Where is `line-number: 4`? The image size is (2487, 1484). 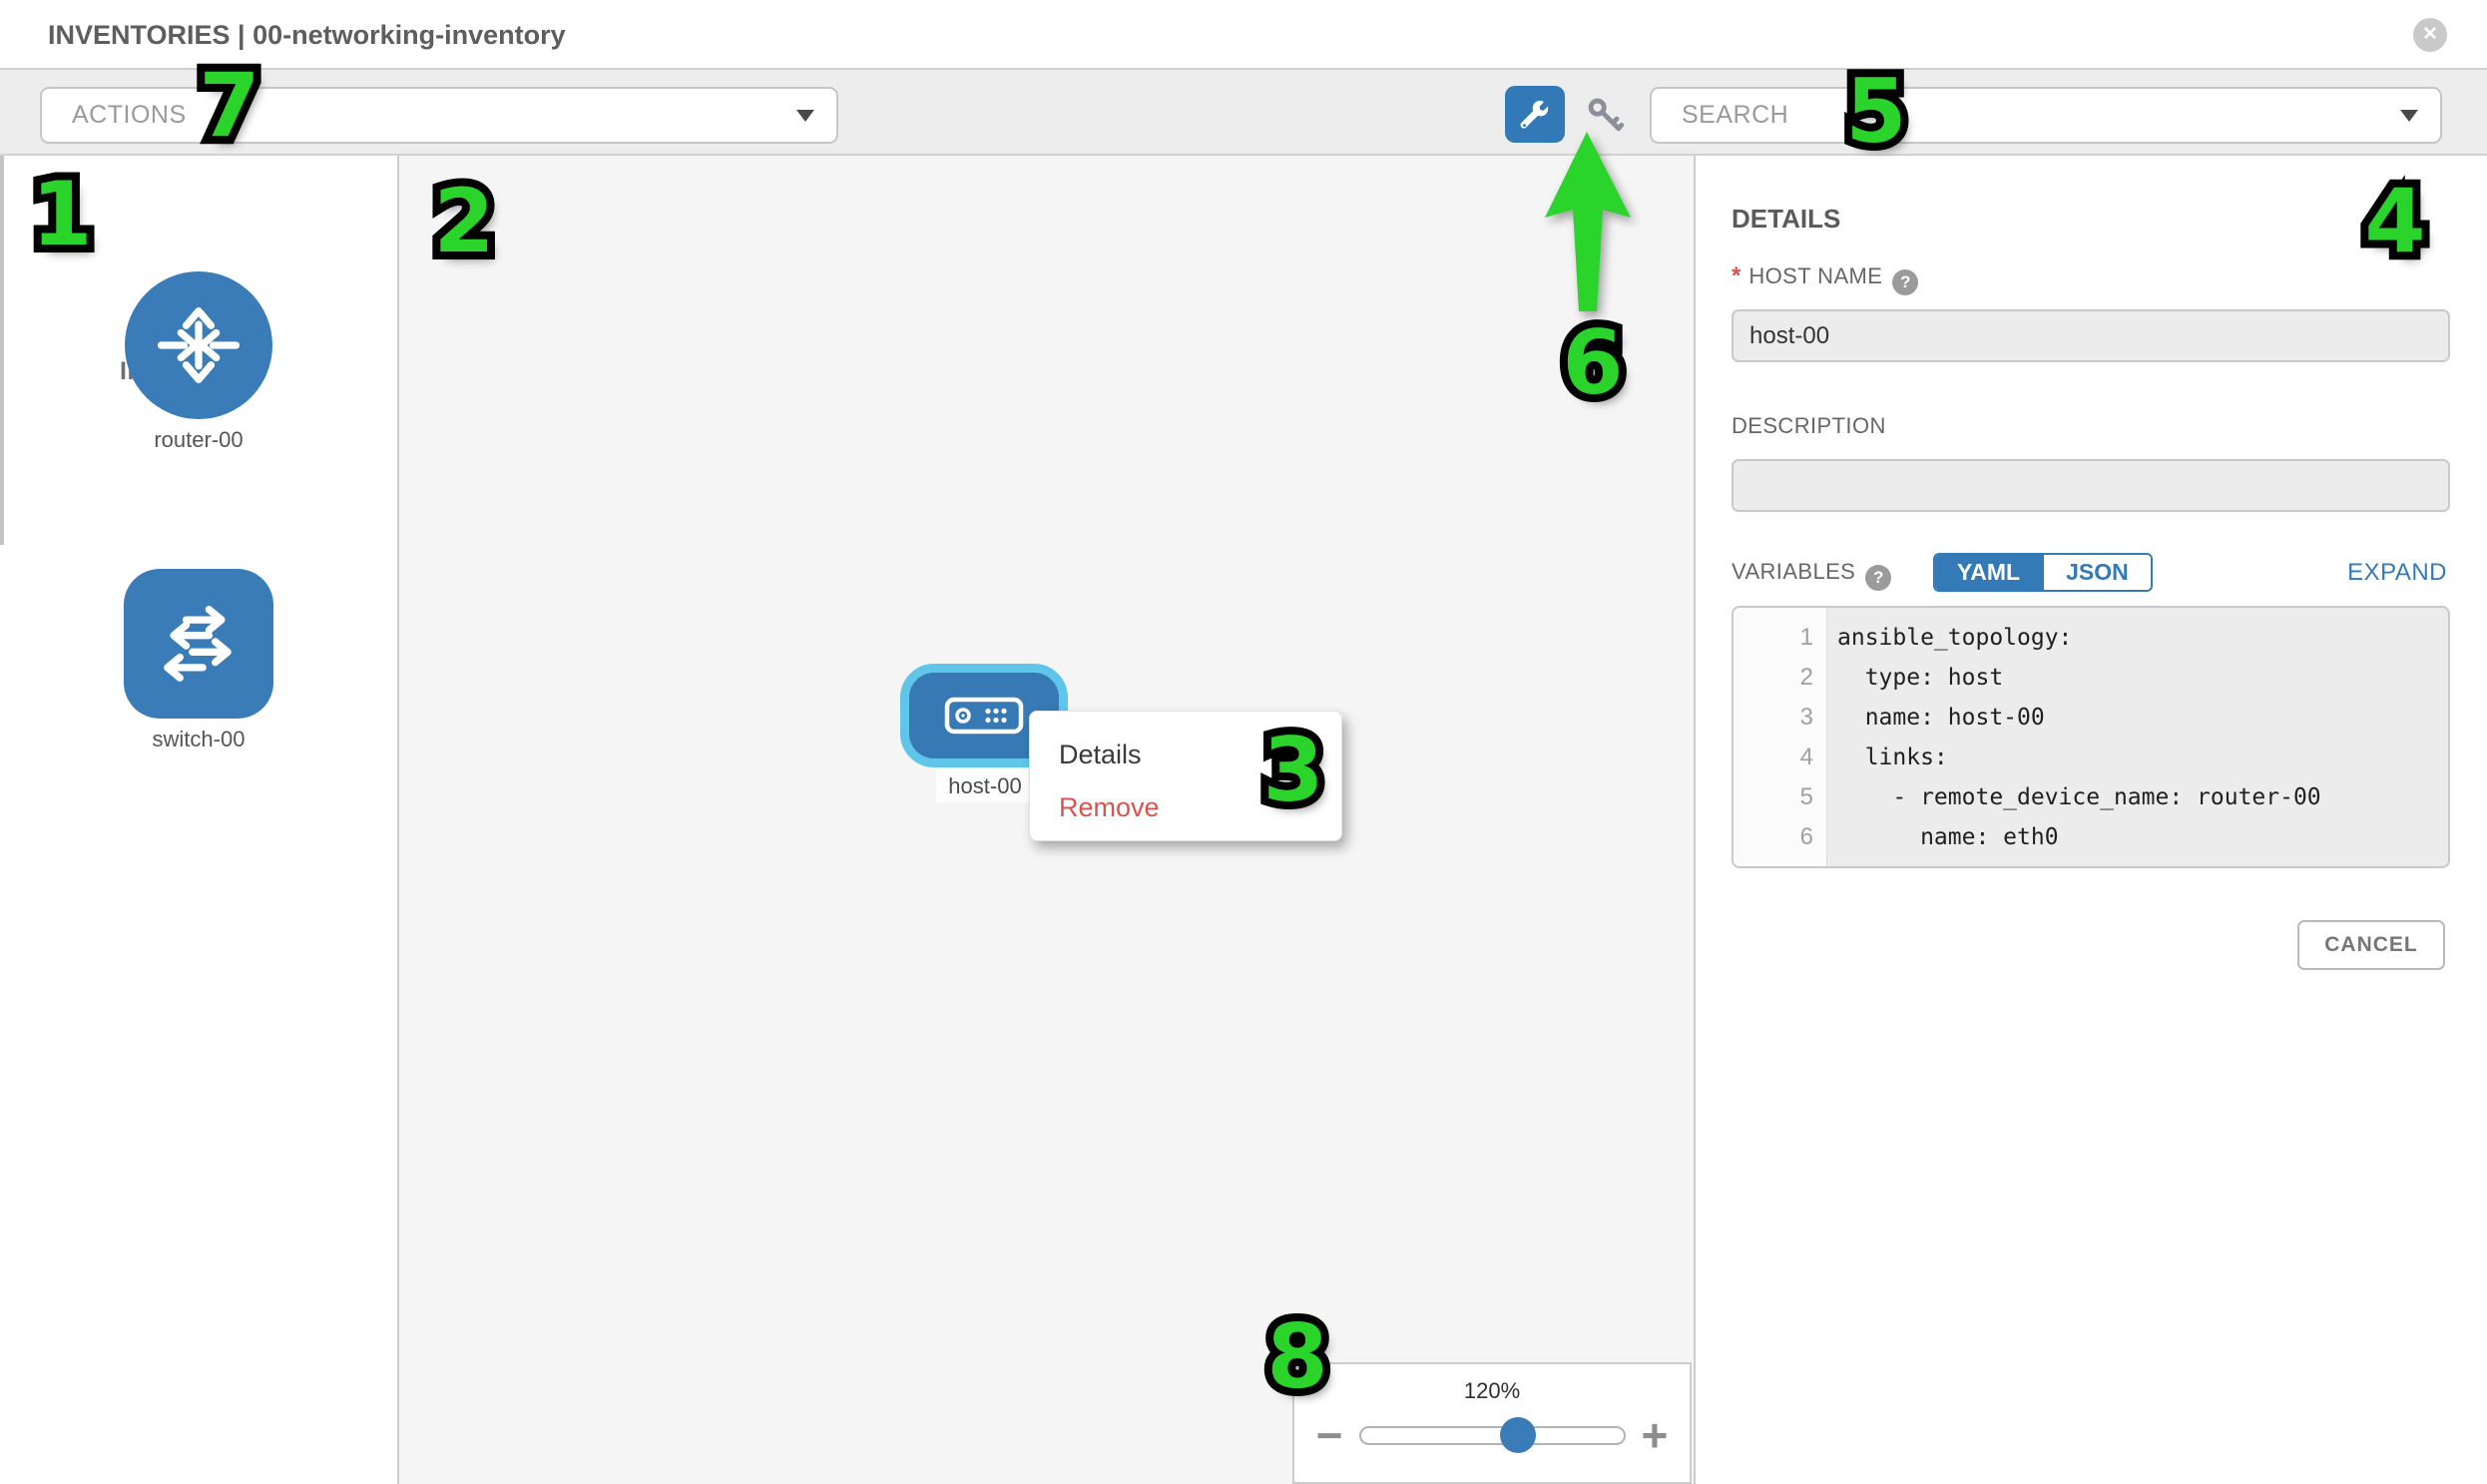 line-number: 4 is located at coordinates (1806, 756).